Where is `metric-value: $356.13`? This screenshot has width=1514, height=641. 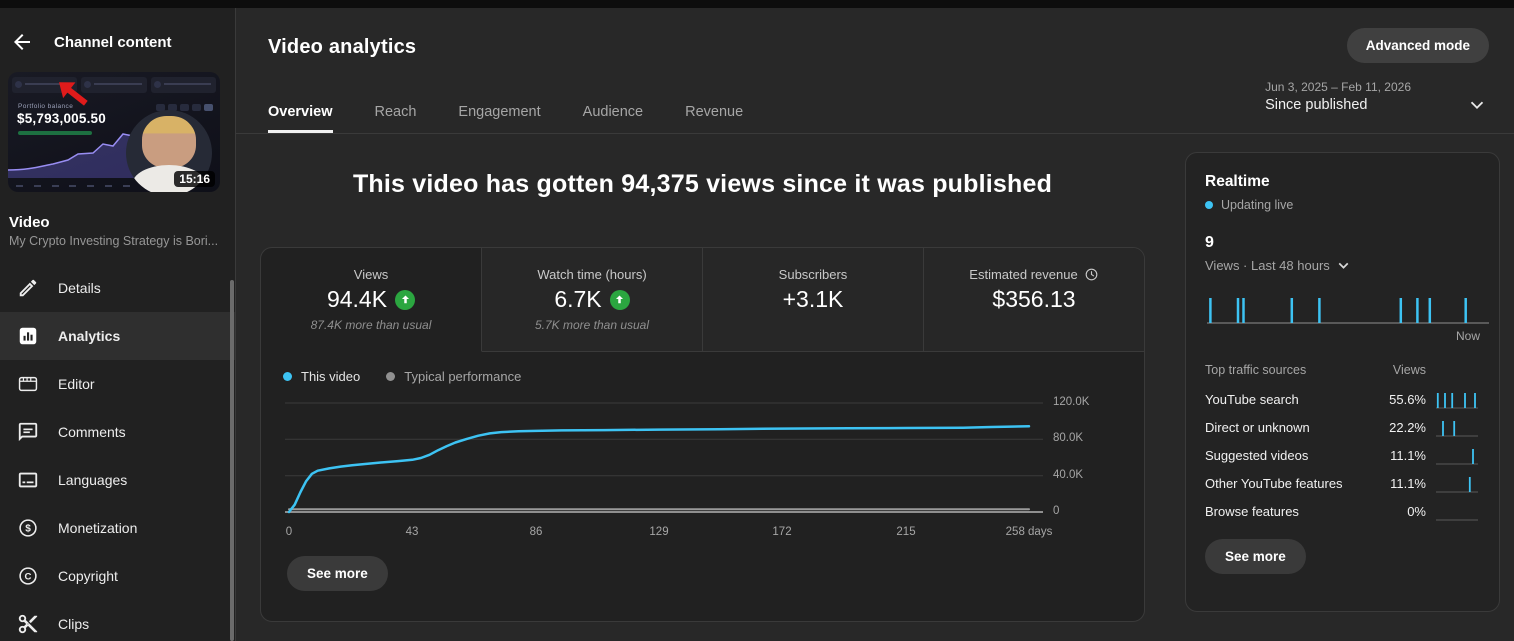 metric-value: $356.13 is located at coordinates (1034, 299).